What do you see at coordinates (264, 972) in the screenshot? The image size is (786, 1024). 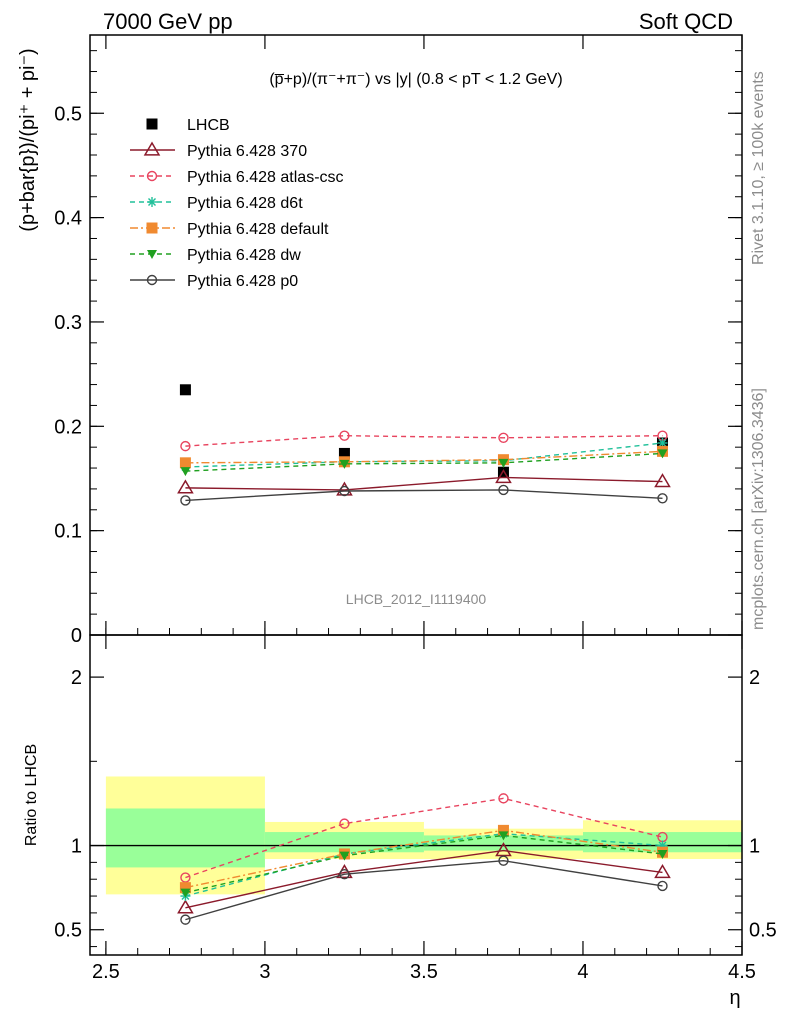 I see `x-tick-label: 3` at bounding box center [264, 972].